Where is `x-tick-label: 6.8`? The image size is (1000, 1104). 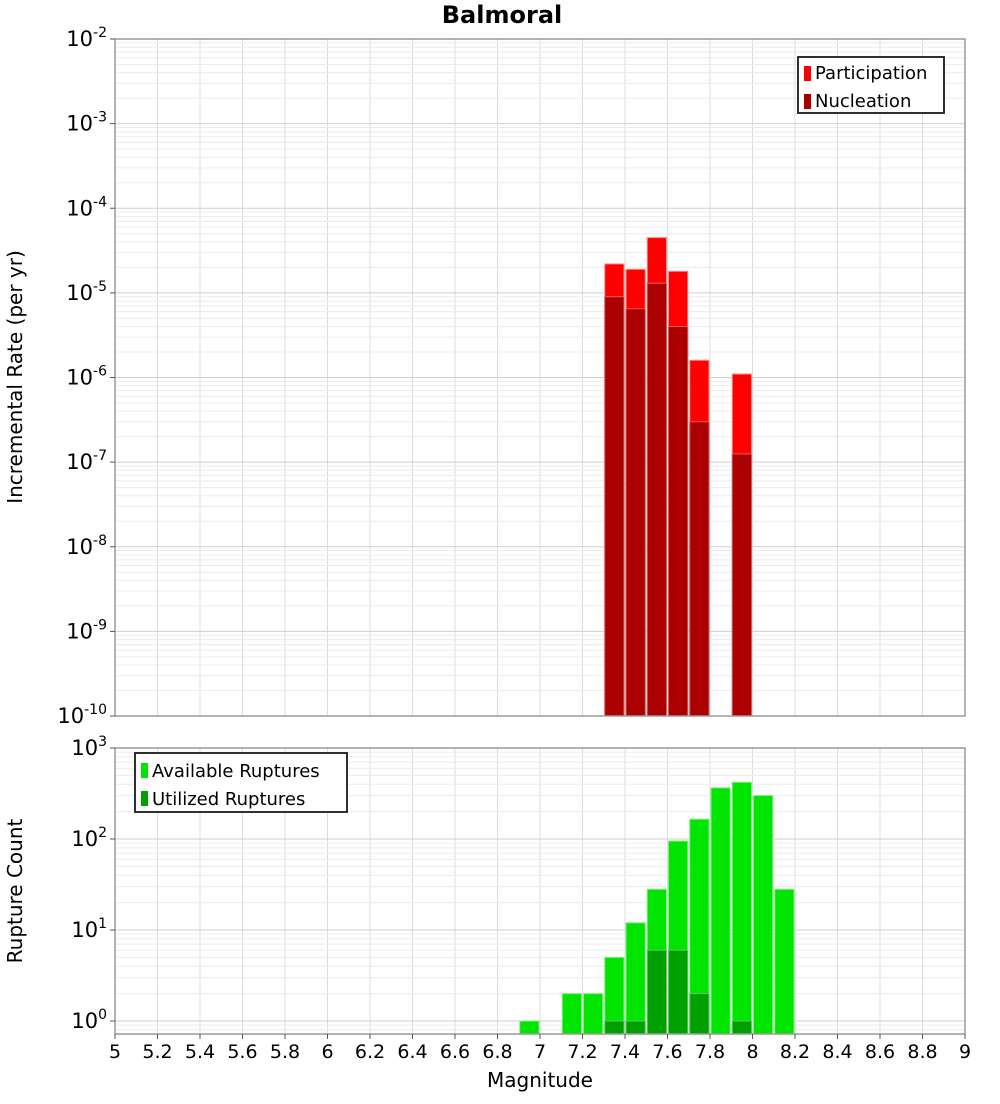
x-tick-label: 6.8 is located at coordinates (497, 1052).